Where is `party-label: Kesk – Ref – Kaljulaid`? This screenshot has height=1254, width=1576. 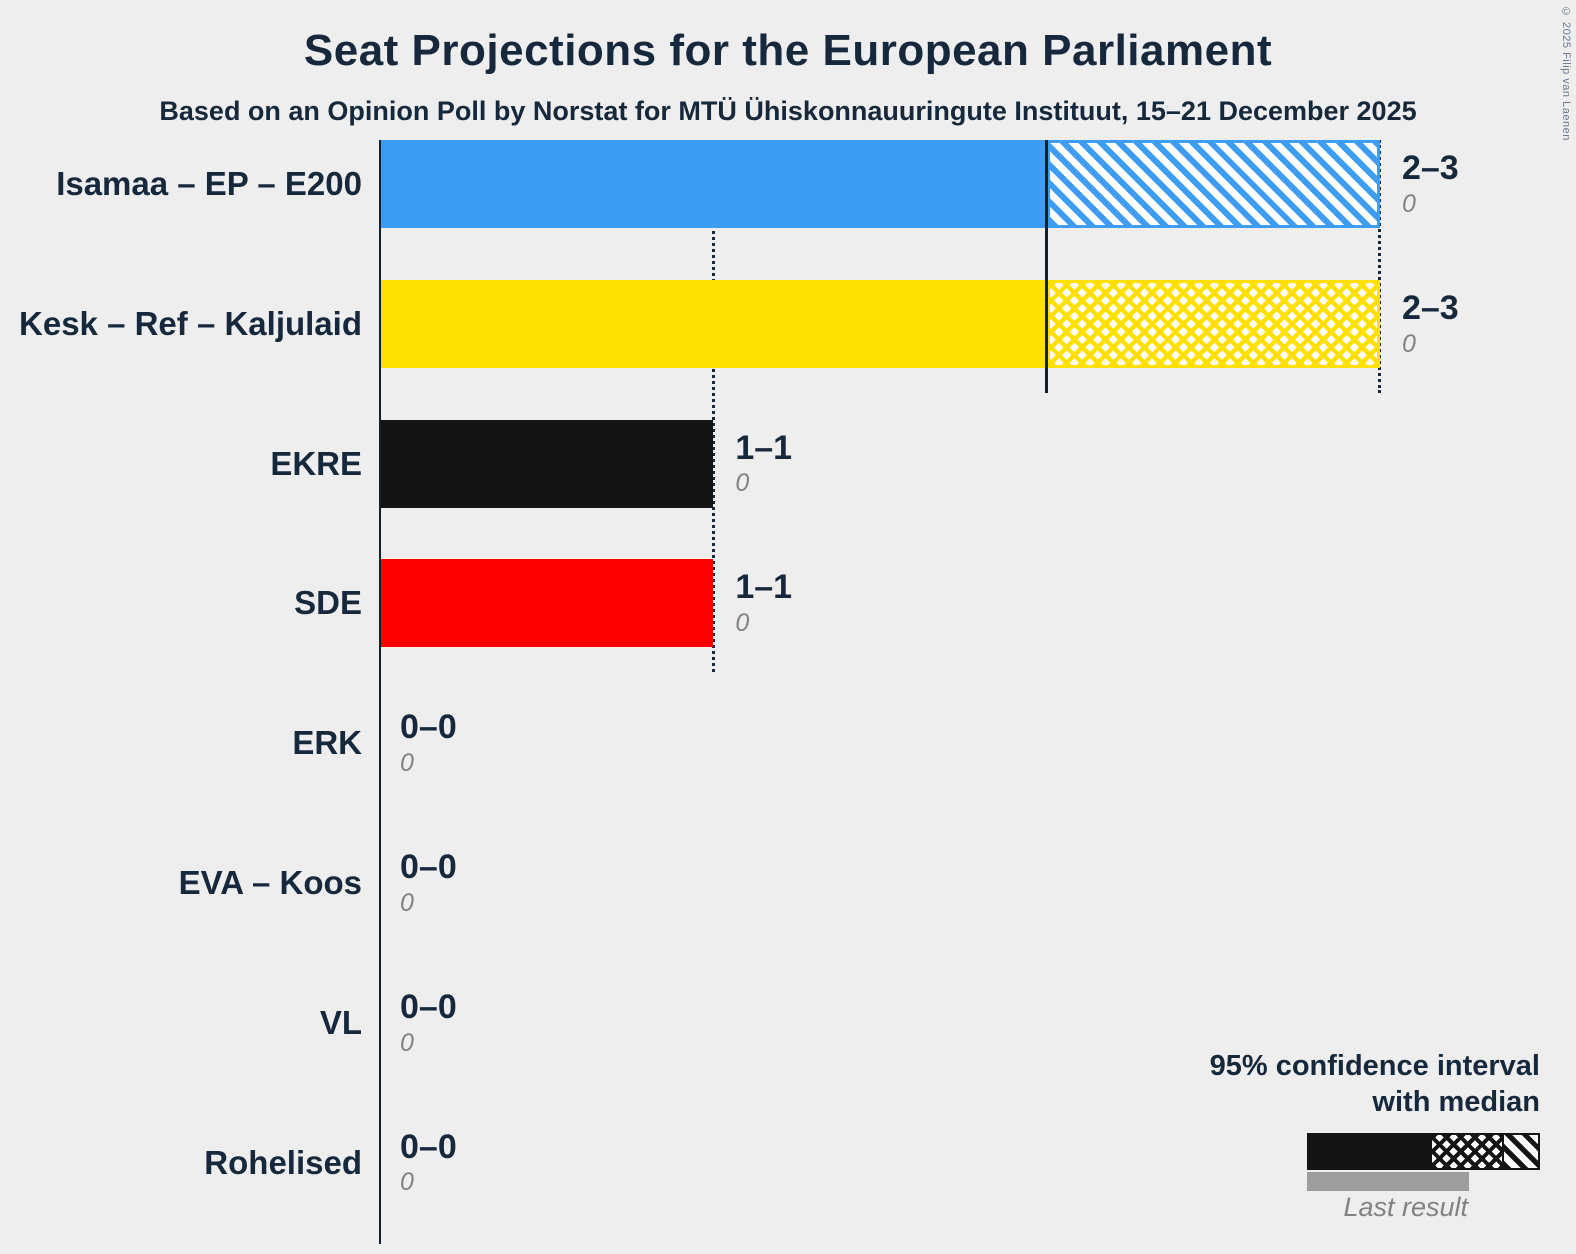 party-label: Kesk – Ref – Kaljulaid is located at coordinates (190, 323).